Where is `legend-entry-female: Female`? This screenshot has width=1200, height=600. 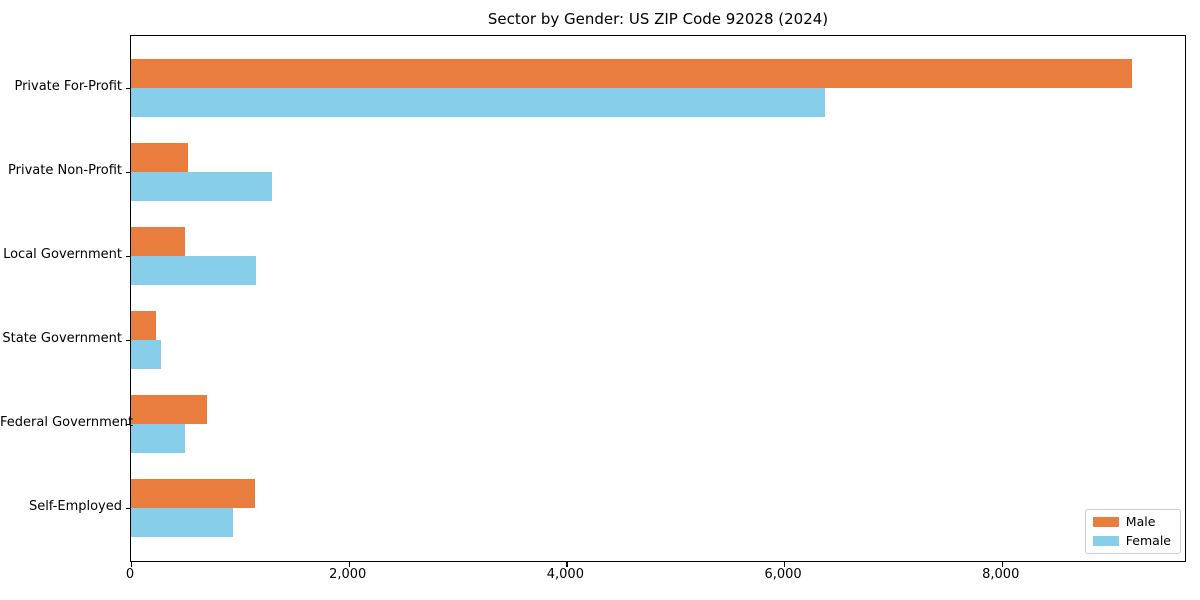
legend-entry-female: Female is located at coordinates (1131, 540).